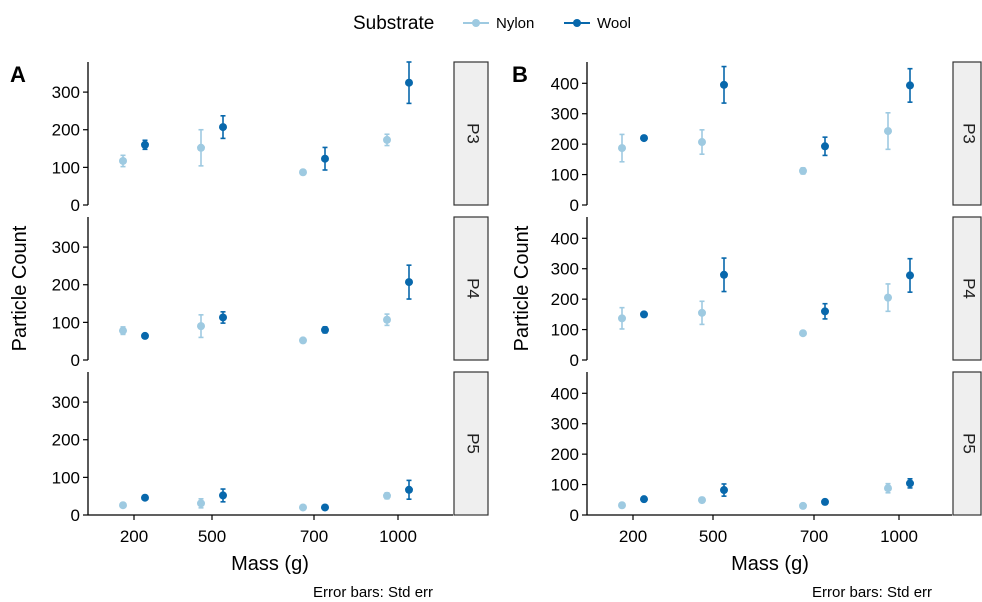  What do you see at coordinates (66, 477) in the screenshot?
I see `y-tick-label-a-2-1: 100` at bounding box center [66, 477].